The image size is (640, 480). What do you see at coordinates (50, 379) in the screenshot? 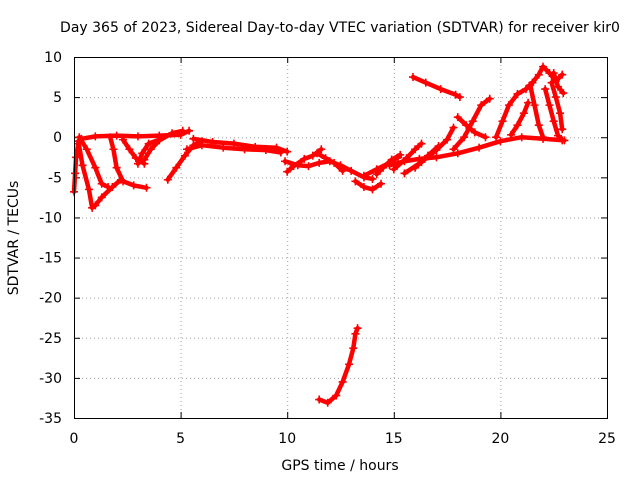
I see `y-tick-label: -30` at bounding box center [50, 379].